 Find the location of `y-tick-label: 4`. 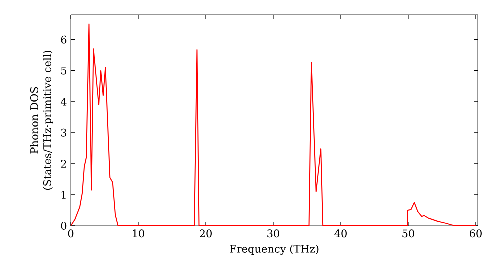

y-tick-label: 4 is located at coordinates (63, 102).